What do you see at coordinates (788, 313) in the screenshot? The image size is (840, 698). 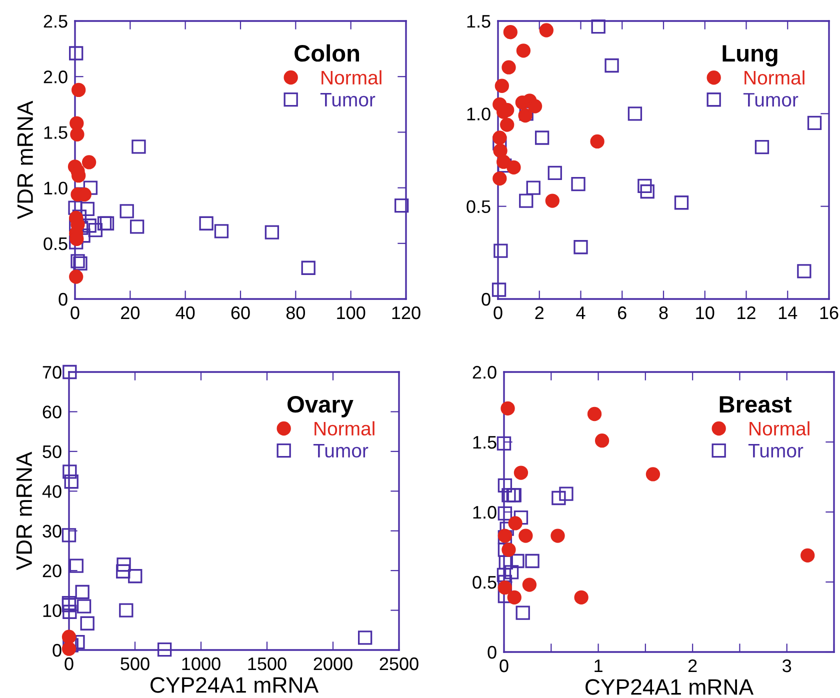 I see `x-tick-label: 14` at bounding box center [788, 313].